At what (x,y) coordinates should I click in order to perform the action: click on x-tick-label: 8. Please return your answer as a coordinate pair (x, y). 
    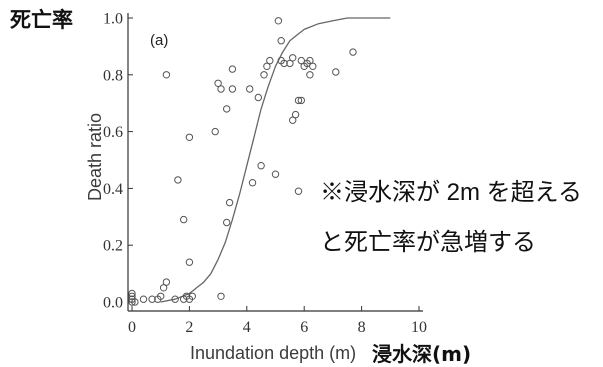
    Looking at the image, I should click on (362, 327).